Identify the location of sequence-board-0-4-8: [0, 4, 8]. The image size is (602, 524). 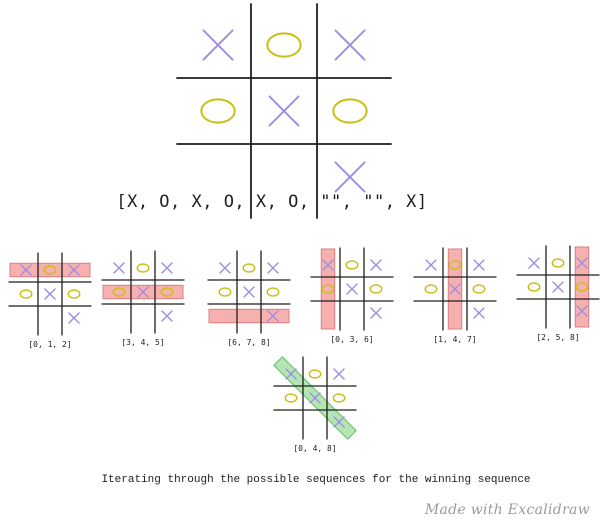
(315, 404).